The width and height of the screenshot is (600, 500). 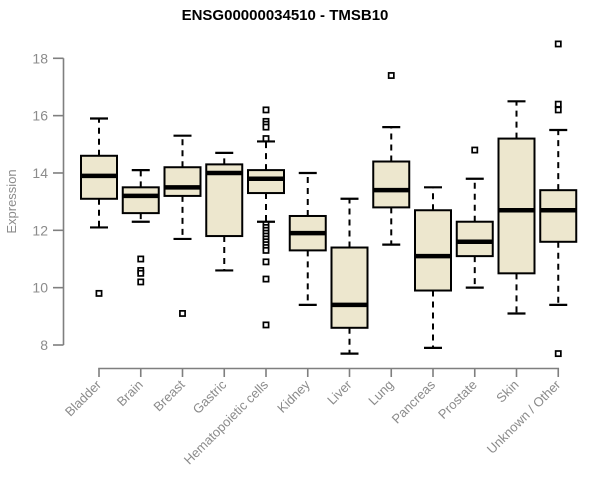 I want to click on y-tick-label: 12, so click(x=40, y=230).